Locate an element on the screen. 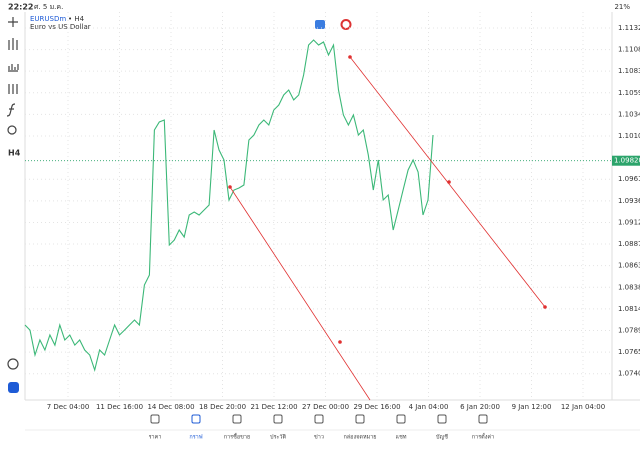 This screenshot has height=451, width=640. x-tick-label: 29 Dec 16:00 is located at coordinates (376, 407).